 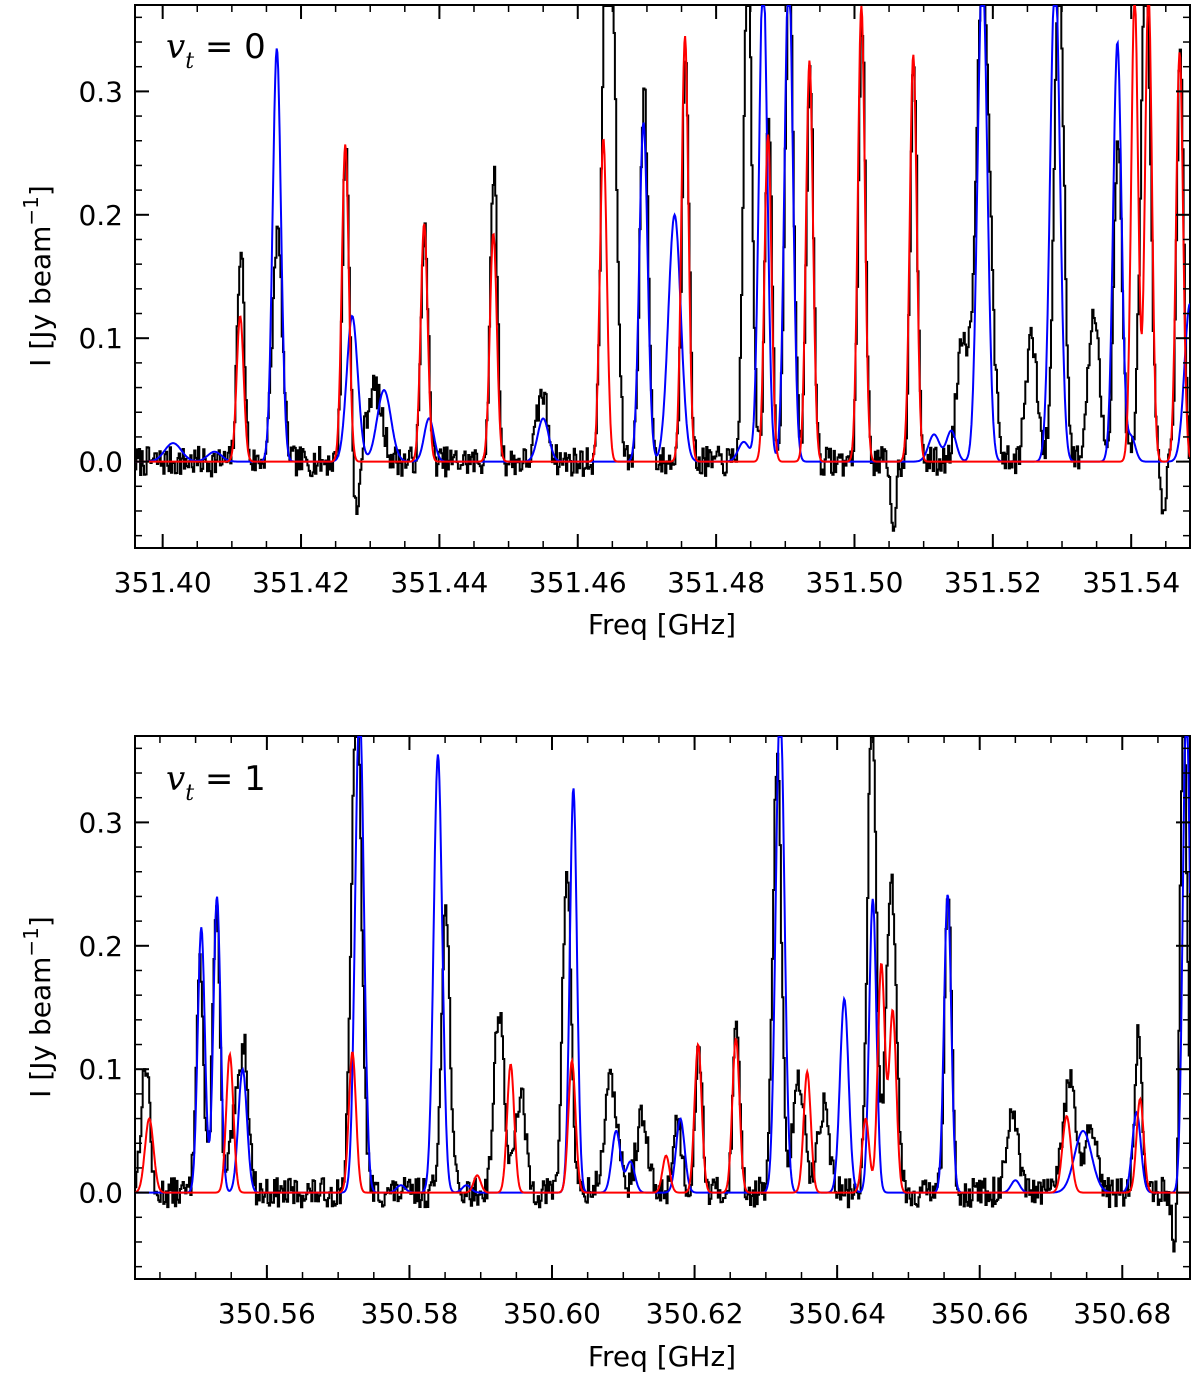 I want to click on x-tick-label: 351.46, so click(x=578, y=582).